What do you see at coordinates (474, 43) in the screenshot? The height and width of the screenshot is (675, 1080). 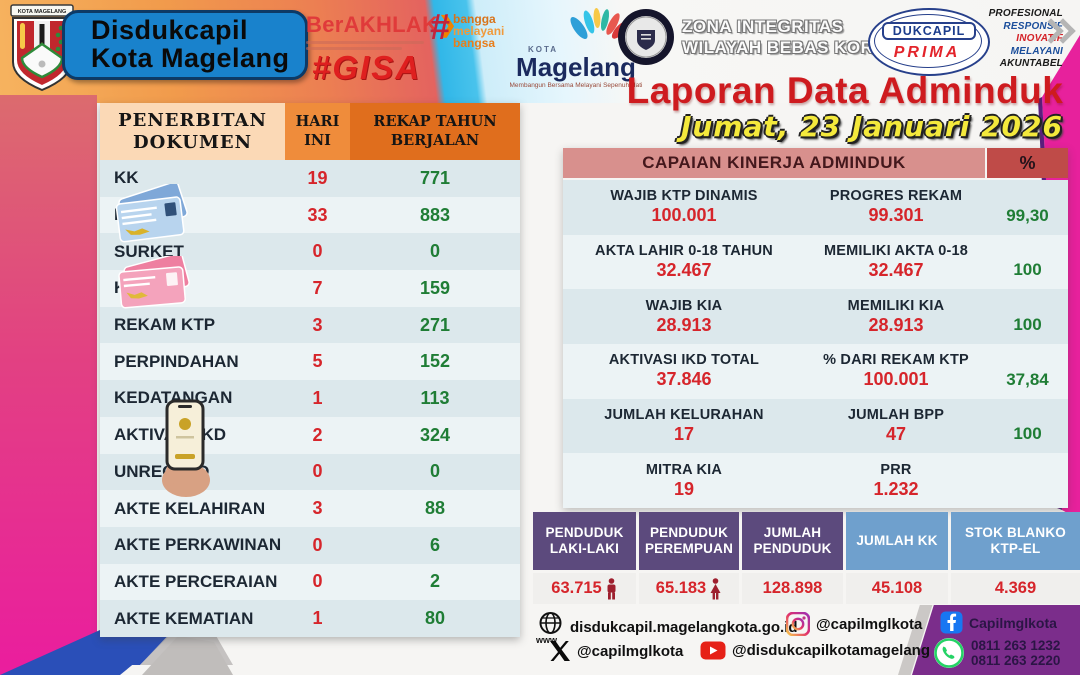 I see `bangga-word: bangsa` at bounding box center [474, 43].